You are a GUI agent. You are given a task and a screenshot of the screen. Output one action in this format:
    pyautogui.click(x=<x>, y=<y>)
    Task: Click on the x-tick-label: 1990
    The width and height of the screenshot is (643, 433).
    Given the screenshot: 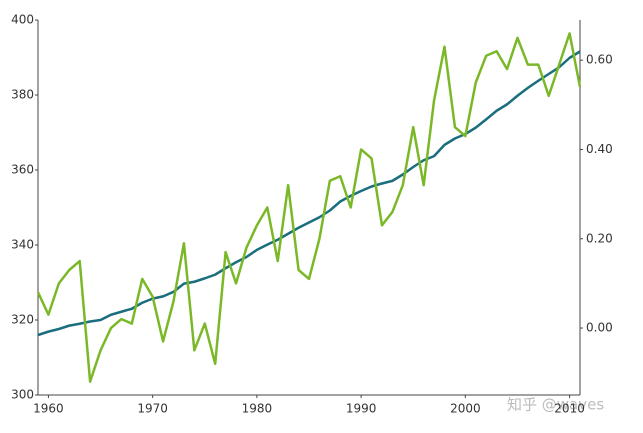 What is the action you would take?
    pyautogui.click(x=361, y=409)
    